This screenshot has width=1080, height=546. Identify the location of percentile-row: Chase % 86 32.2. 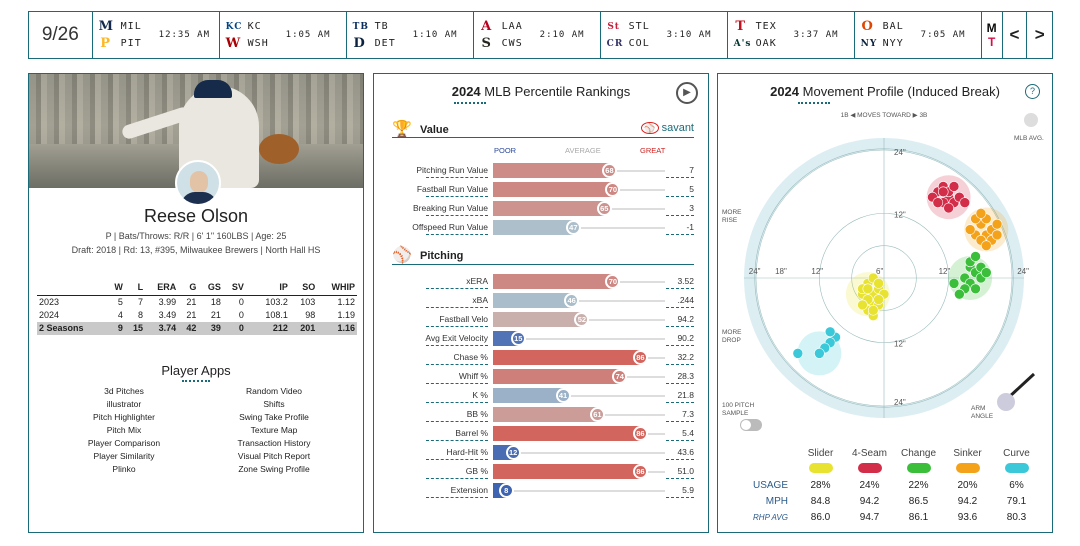
(541, 357).